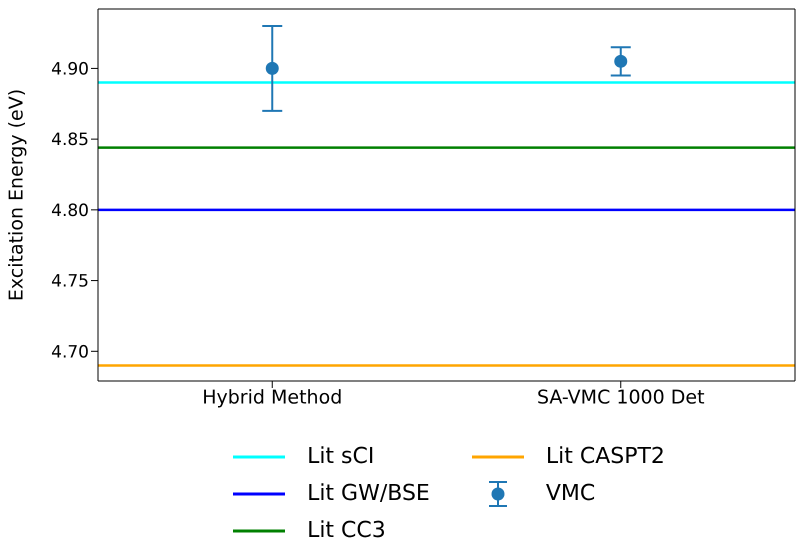 Image resolution: width=798 pixels, height=550 pixels. What do you see at coordinates (346, 530) in the screenshot?
I see `legend-label: Lit CC3` at bounding box center [346, 530].